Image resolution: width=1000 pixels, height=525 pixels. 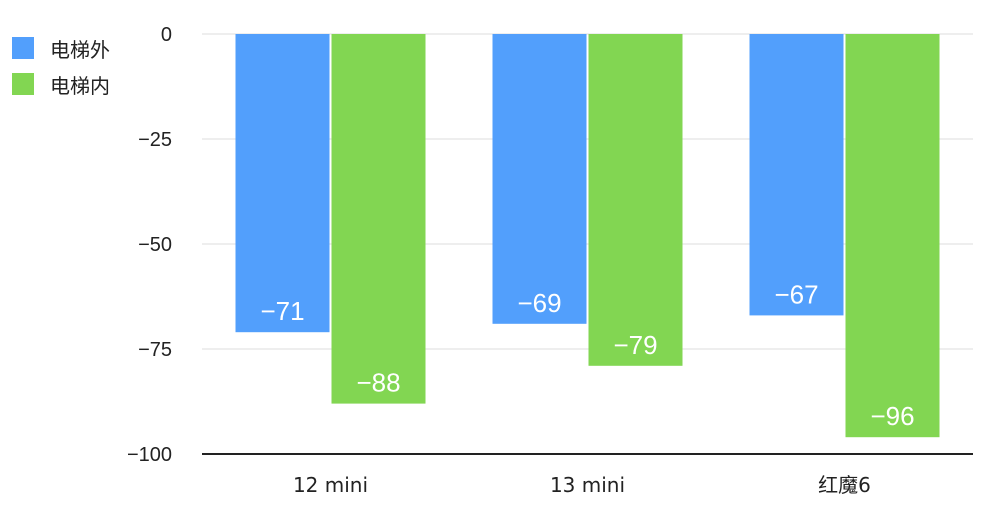 I want to click on y-tick-label: −75, so click(x=155, y=350).